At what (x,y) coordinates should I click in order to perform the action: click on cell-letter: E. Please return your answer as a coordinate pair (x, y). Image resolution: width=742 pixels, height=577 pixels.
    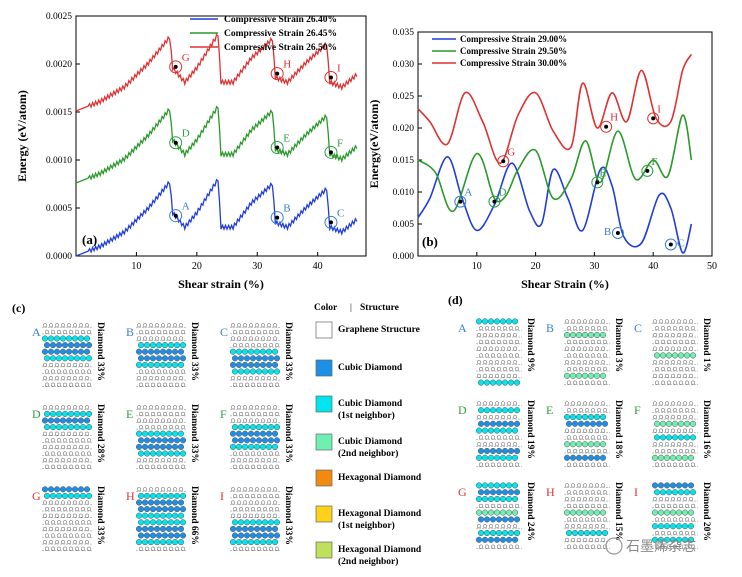
    Looking at the image, I should click on (129, 414).